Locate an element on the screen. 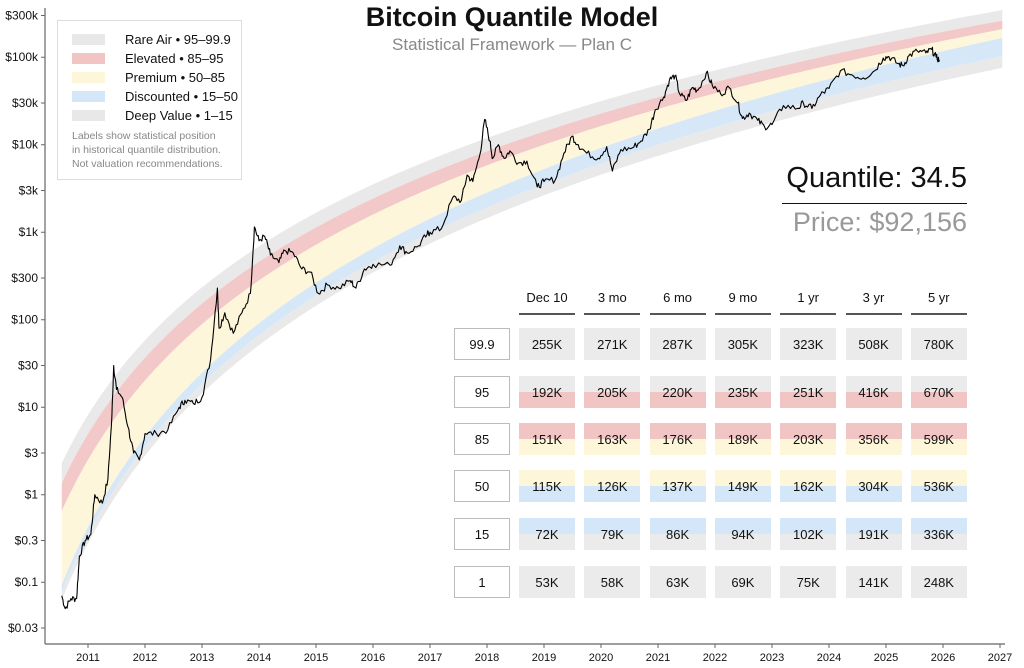 This screenshot has height=668, width=1024. x-tick-label: 2021 is located at coordinates (658, 658).